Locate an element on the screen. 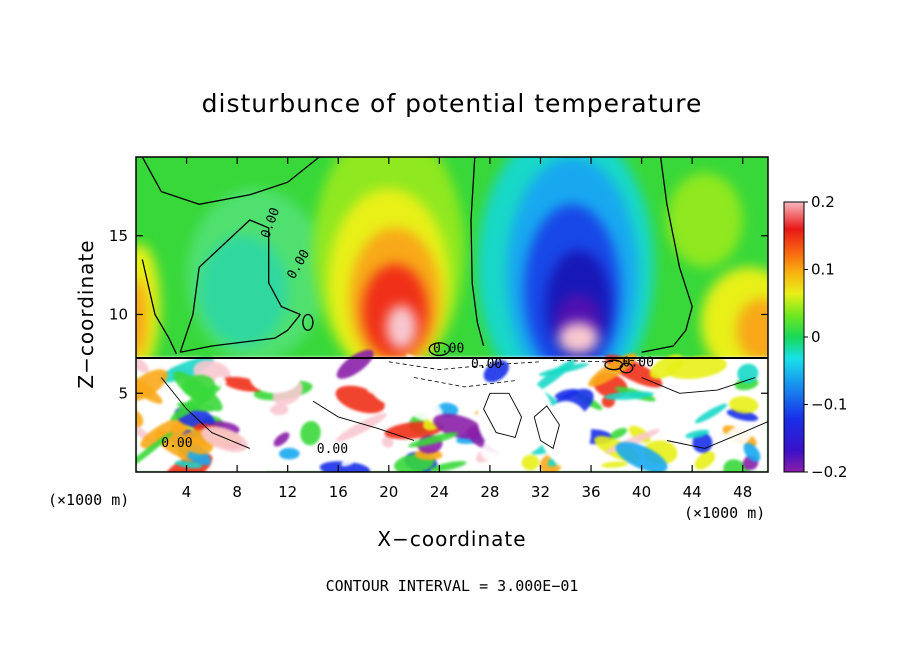  colorbar-ticks: 0.2 0.1 0 −0.1 −0.2 is located at coordinates (825, 337).